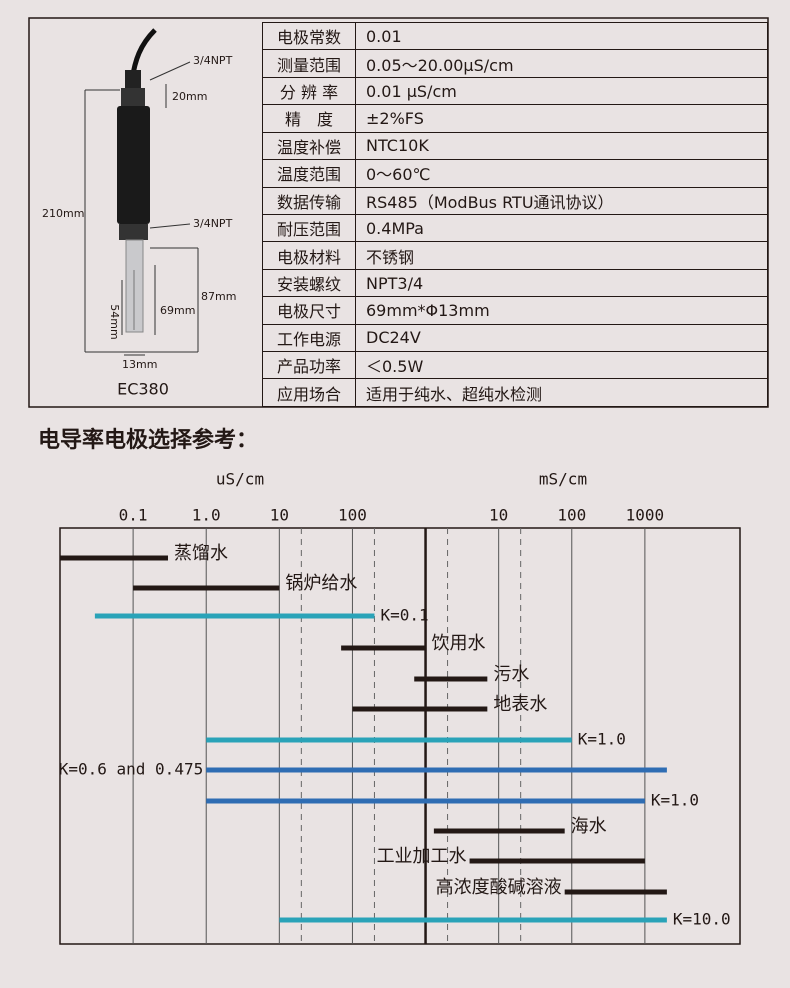 Image resolution: width=790 pixels, height=988 pixels. Describe the element at coordinates (561, 255) in the screenshot. I see `spec-value: 不锈钢` at that location.